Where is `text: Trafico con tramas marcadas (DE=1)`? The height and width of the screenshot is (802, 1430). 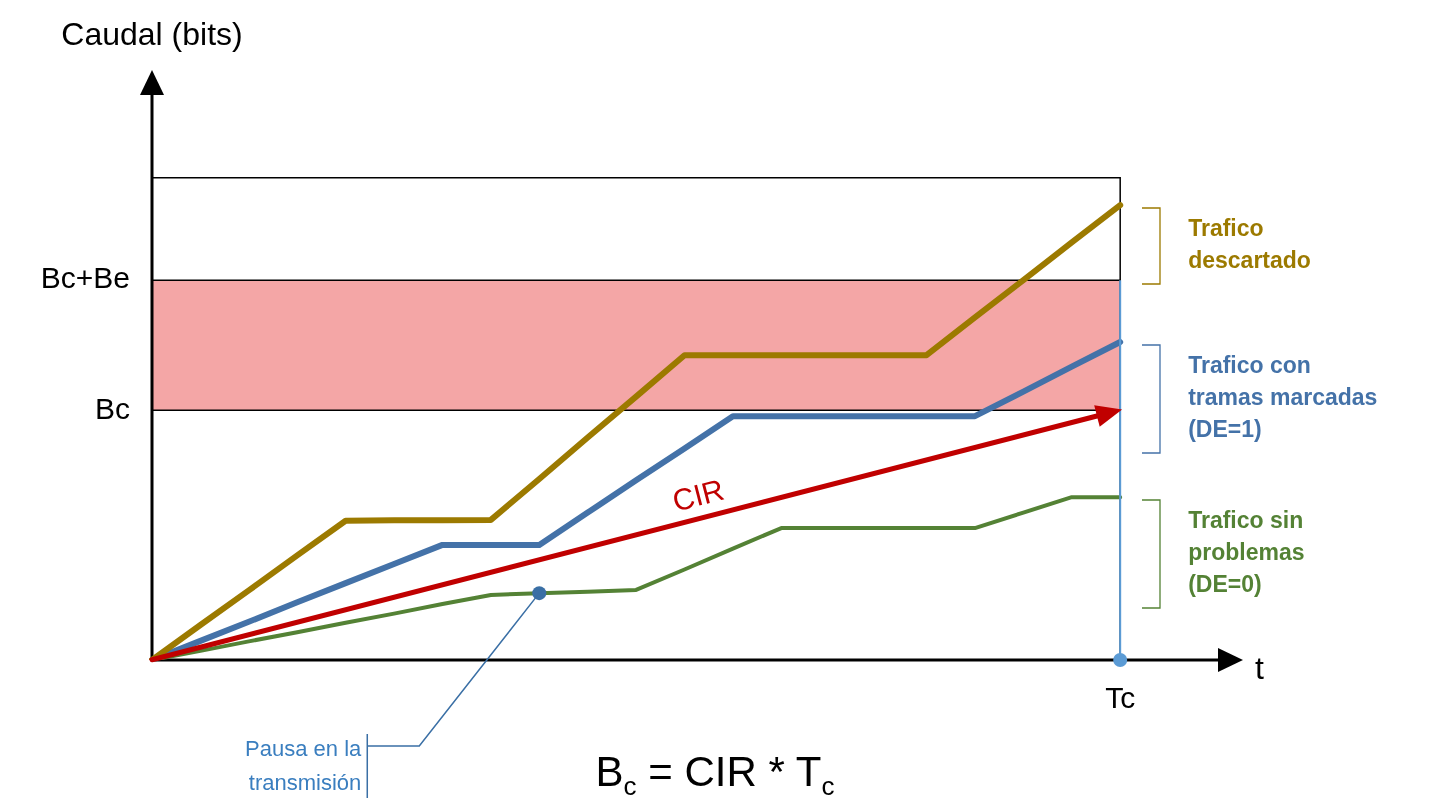
text: Trafico con tramas marcadas (DE=1) is located at coordinates (1283, 397).